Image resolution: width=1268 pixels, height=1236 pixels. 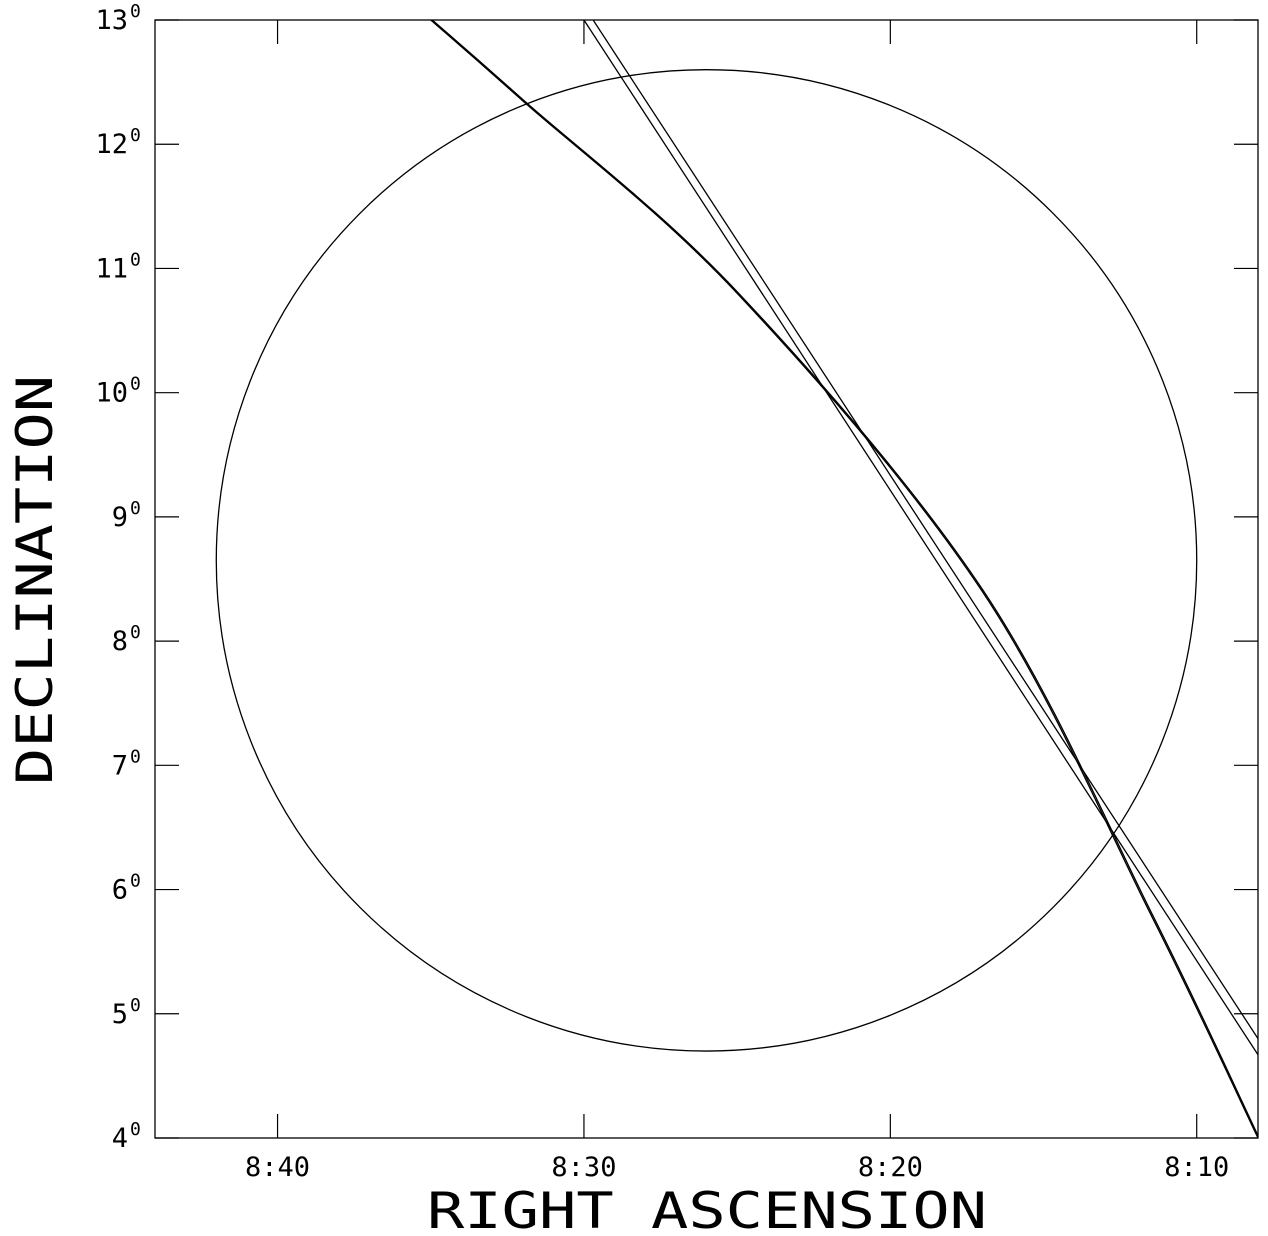 What do you see at coordinates (35, 580) in the screenshot?
I see `y-axis-title: DECLINATION` at bounding box center [35, 580].